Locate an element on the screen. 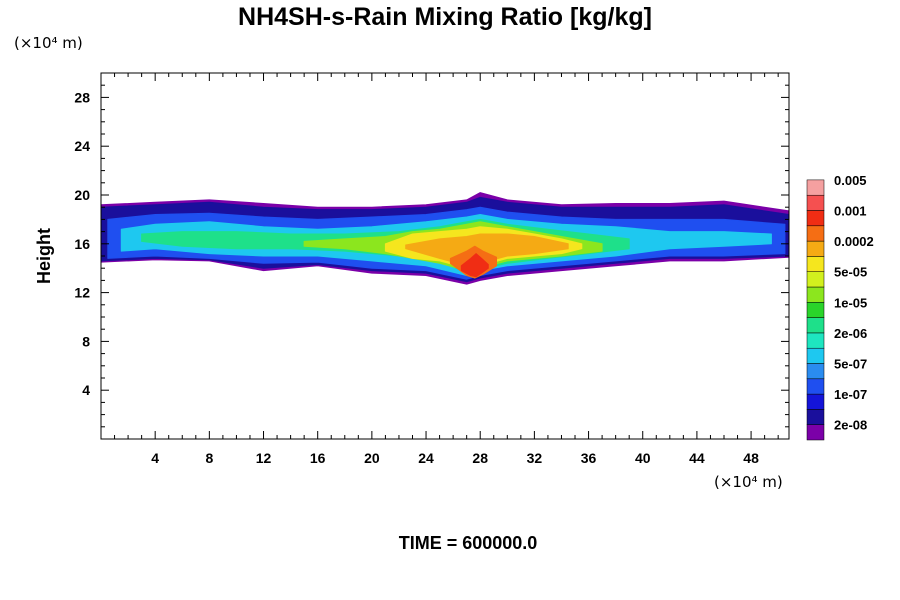  y-tick-label: 12 is located at coordinates (82, 293).